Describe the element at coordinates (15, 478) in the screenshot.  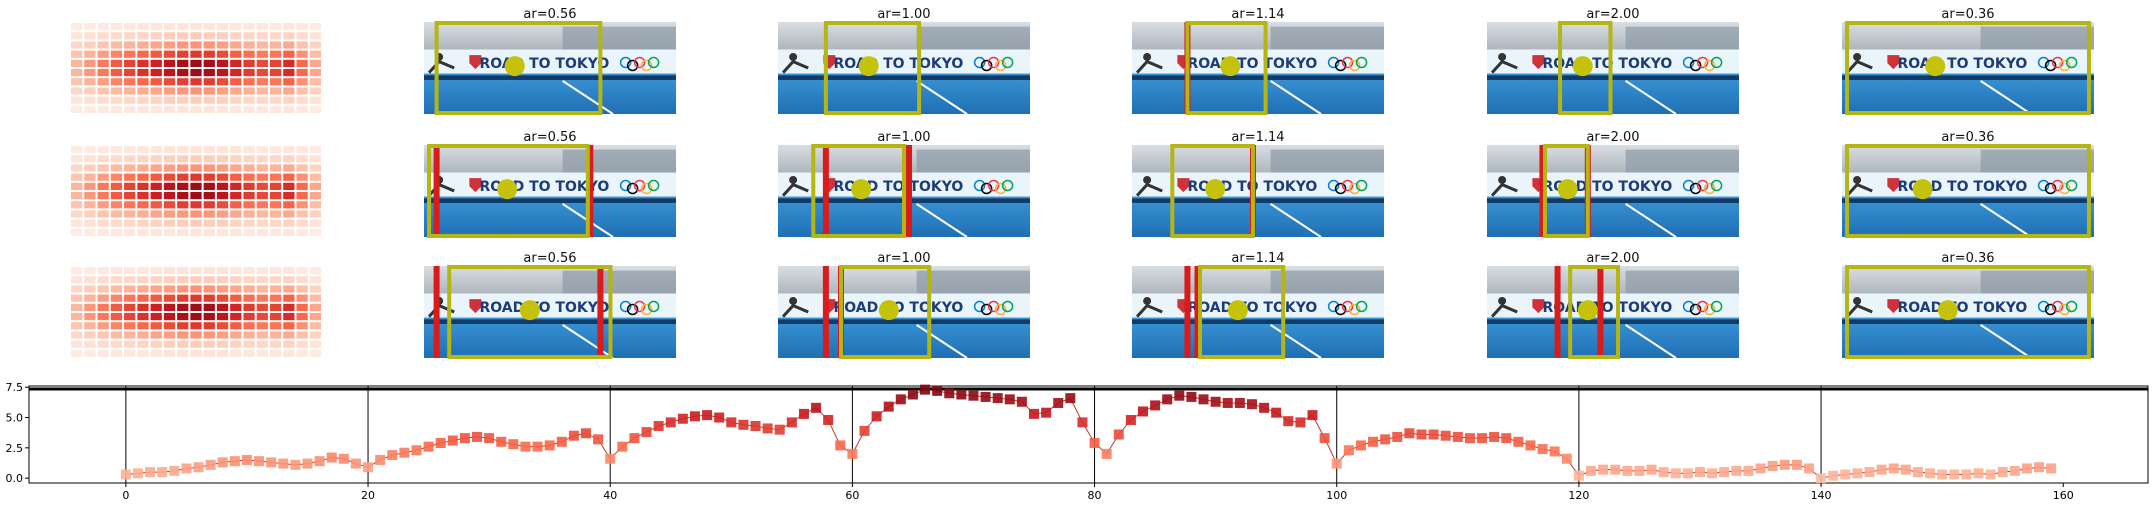
I see `y-tick-label: 0.0` at that location.